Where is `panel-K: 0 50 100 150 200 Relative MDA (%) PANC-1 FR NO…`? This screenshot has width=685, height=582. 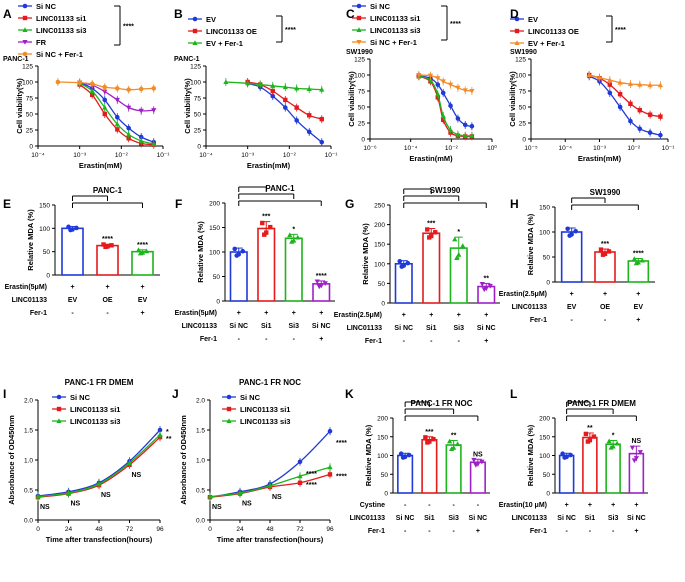
panel-K: 0 50 100 150 200 Relative MDA (%) PANC-1 FR NO… is located at coordinates (420, 467).